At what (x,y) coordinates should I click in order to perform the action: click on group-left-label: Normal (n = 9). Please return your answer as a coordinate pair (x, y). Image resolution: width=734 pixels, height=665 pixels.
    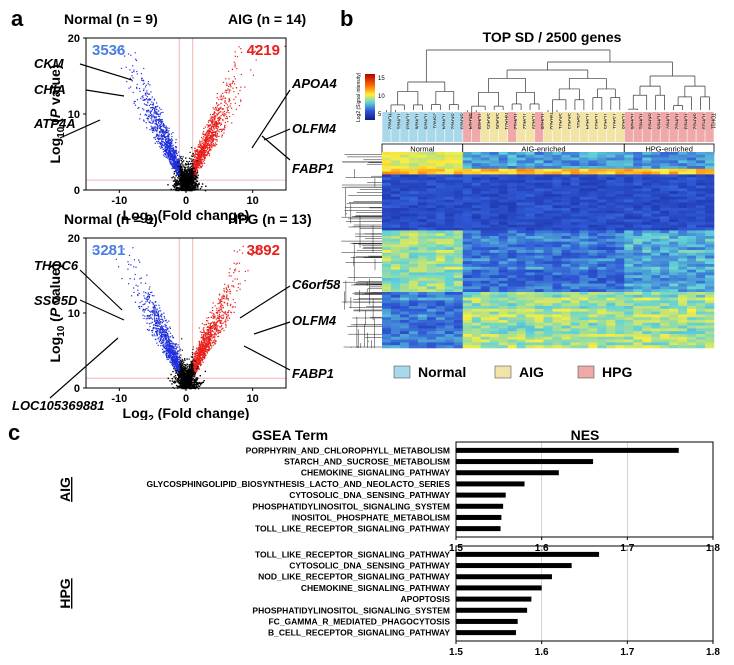
    Looking at the image, I should click on (111, 219).